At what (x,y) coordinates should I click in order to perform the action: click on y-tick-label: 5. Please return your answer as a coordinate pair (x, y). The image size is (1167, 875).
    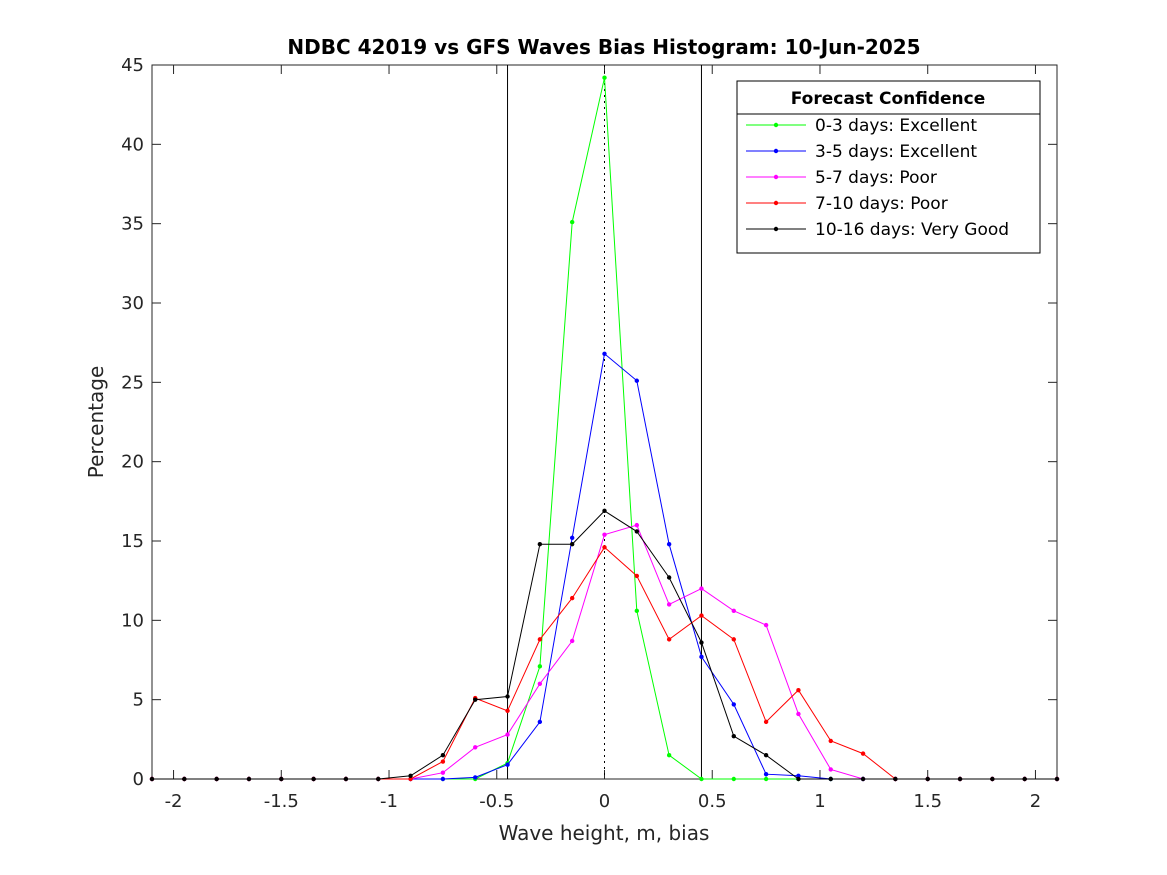
    Looking at the image, I should click on (138, 700).